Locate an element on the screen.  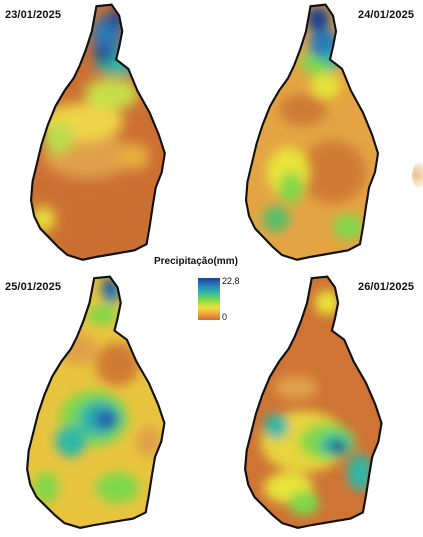
date-label-3: 25/01/2025 is located at coordinates (33, 287).